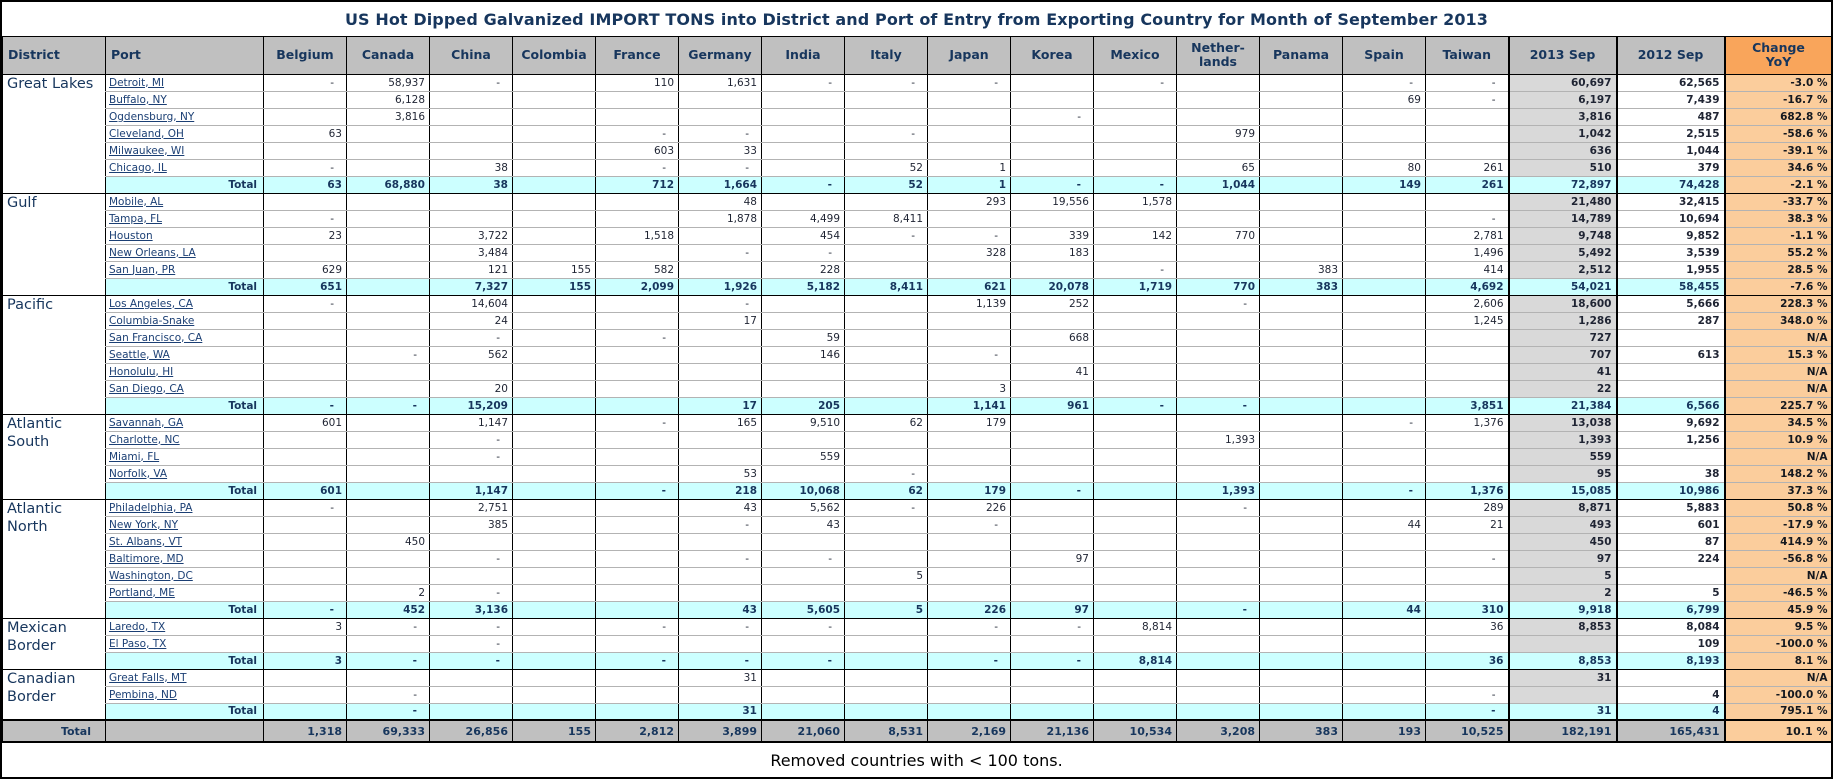 Image resolution: width=1833 pixels, height=779 pixels. Describe the element at coordinates (886, 576) in the screenshot. I see `cell-italy: 5` at that location.